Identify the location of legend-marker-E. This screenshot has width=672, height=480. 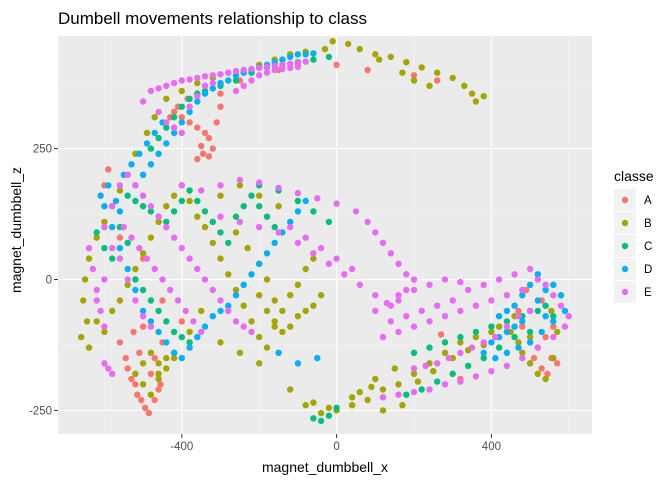
(625, 292).